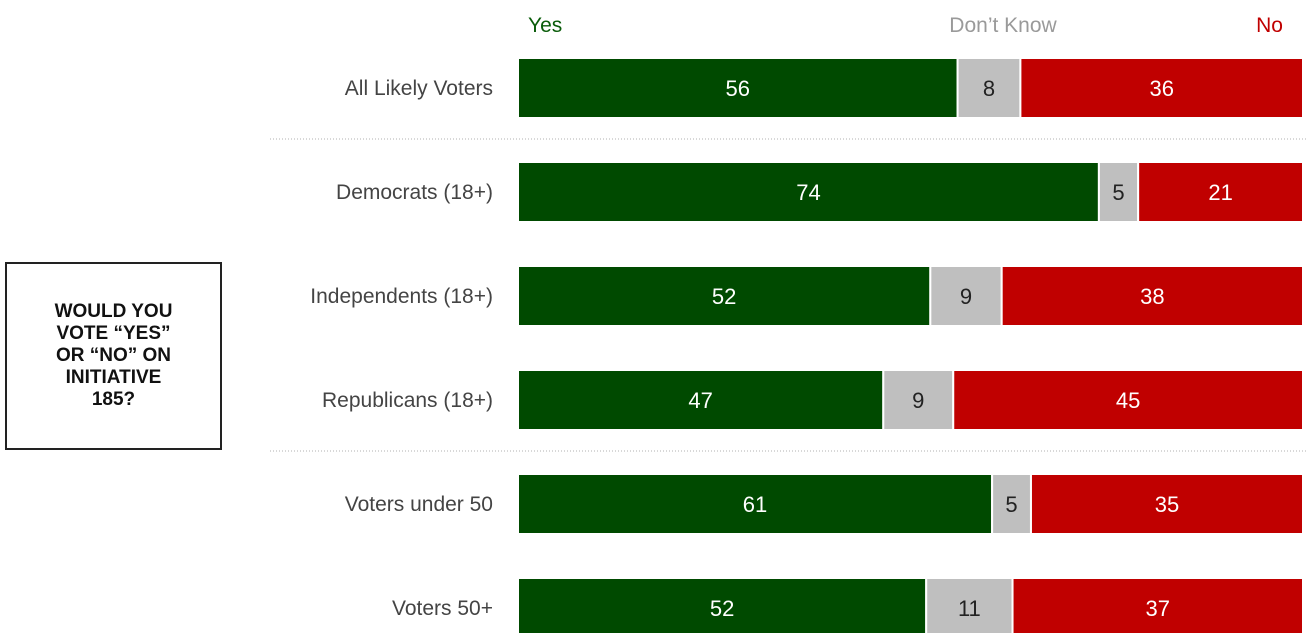 The width and height of the screenshot is (1306, 633). I want to click on category-label: Independents (18+), so click(401, 296).